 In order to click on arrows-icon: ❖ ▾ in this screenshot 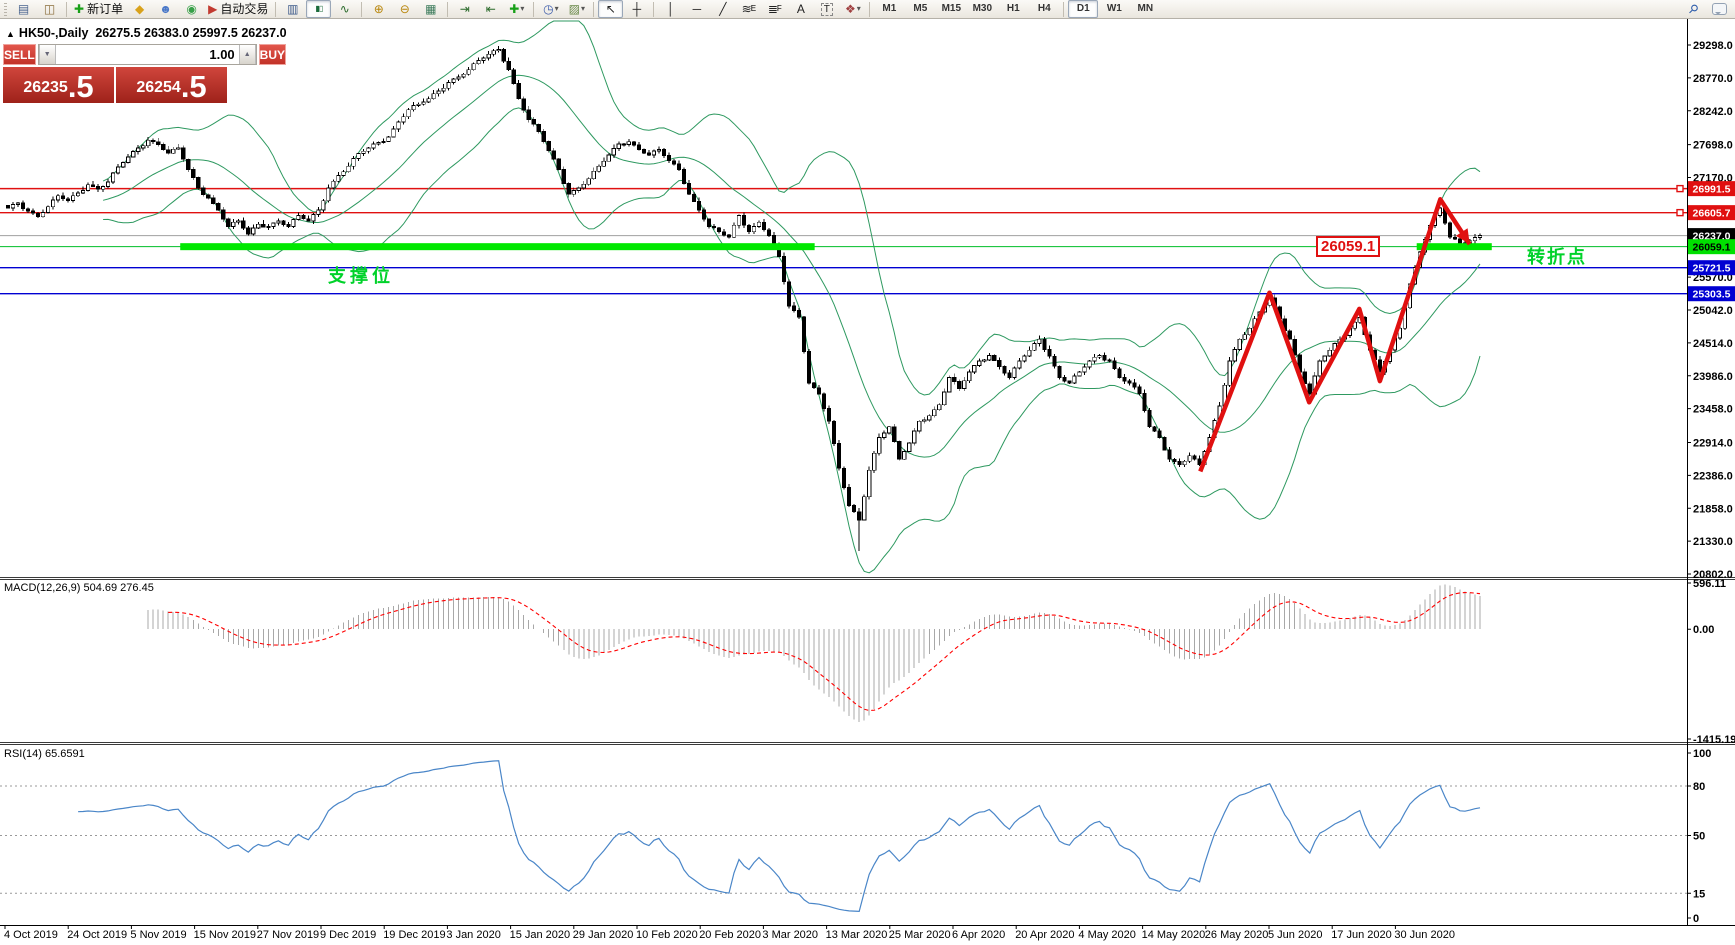, I will do `click(852, 9)`.